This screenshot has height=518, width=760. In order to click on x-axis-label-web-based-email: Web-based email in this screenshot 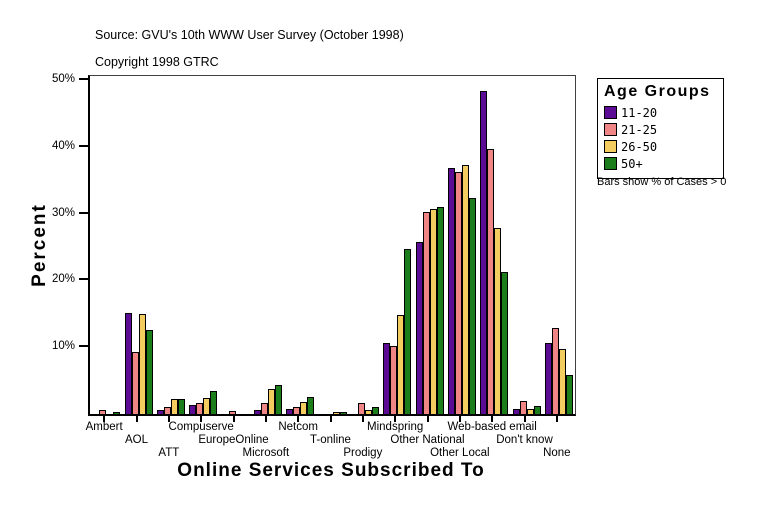, I will do `click(492, 427)`.